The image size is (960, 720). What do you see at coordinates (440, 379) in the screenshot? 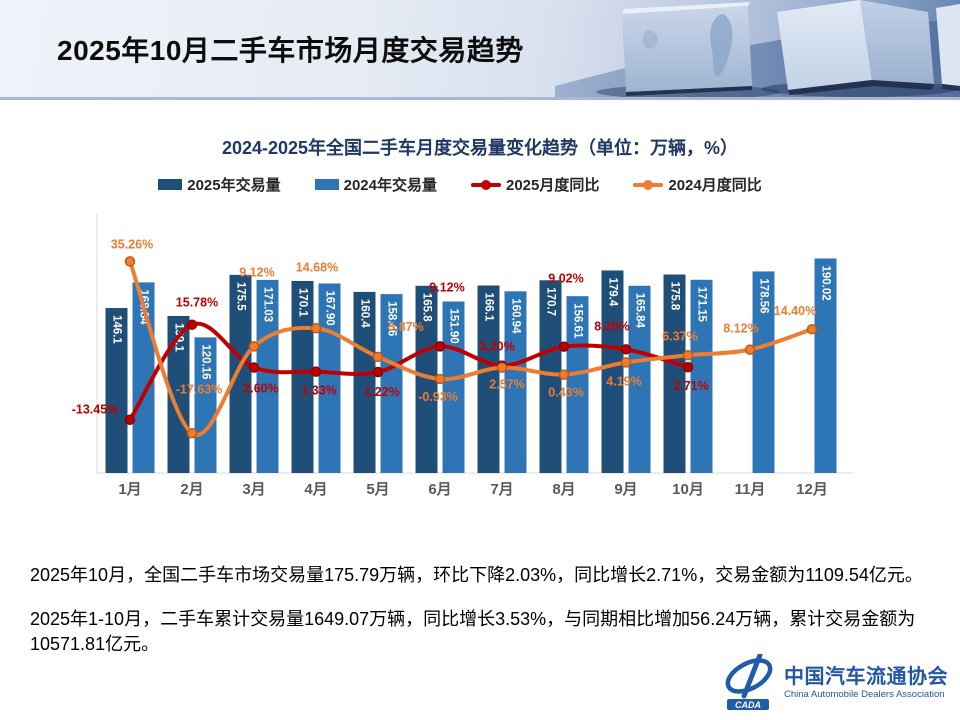
I see `point-2024月度同比-6月` at bounding box center [440, 379].